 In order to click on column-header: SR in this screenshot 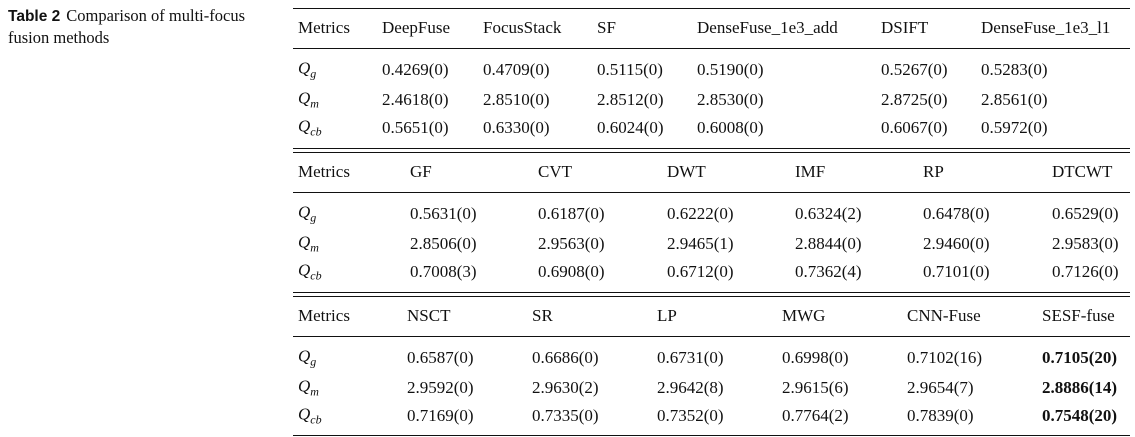, I will do `click(542, 315)`.